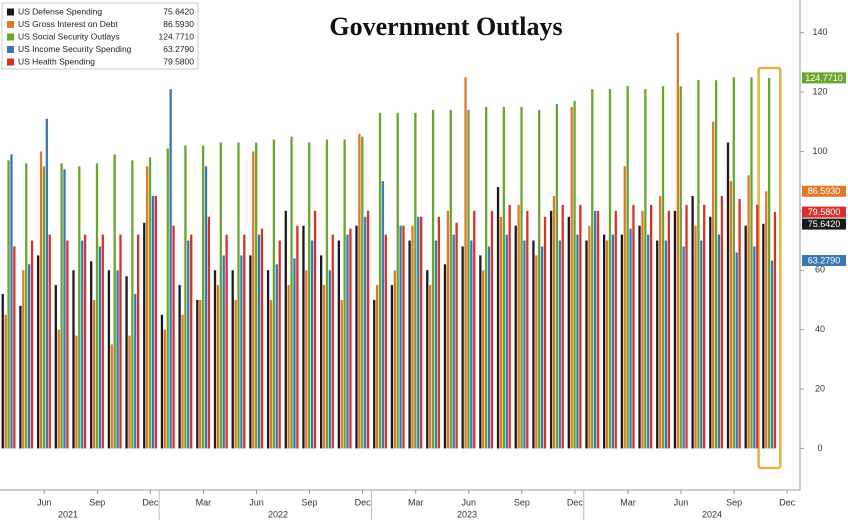 Image resolution: width=848 pixels, height=520 pixels. Describe the element at coordinates (824, 191) in the screenshot. I see `value-tag-label: 86.5930` at that location.